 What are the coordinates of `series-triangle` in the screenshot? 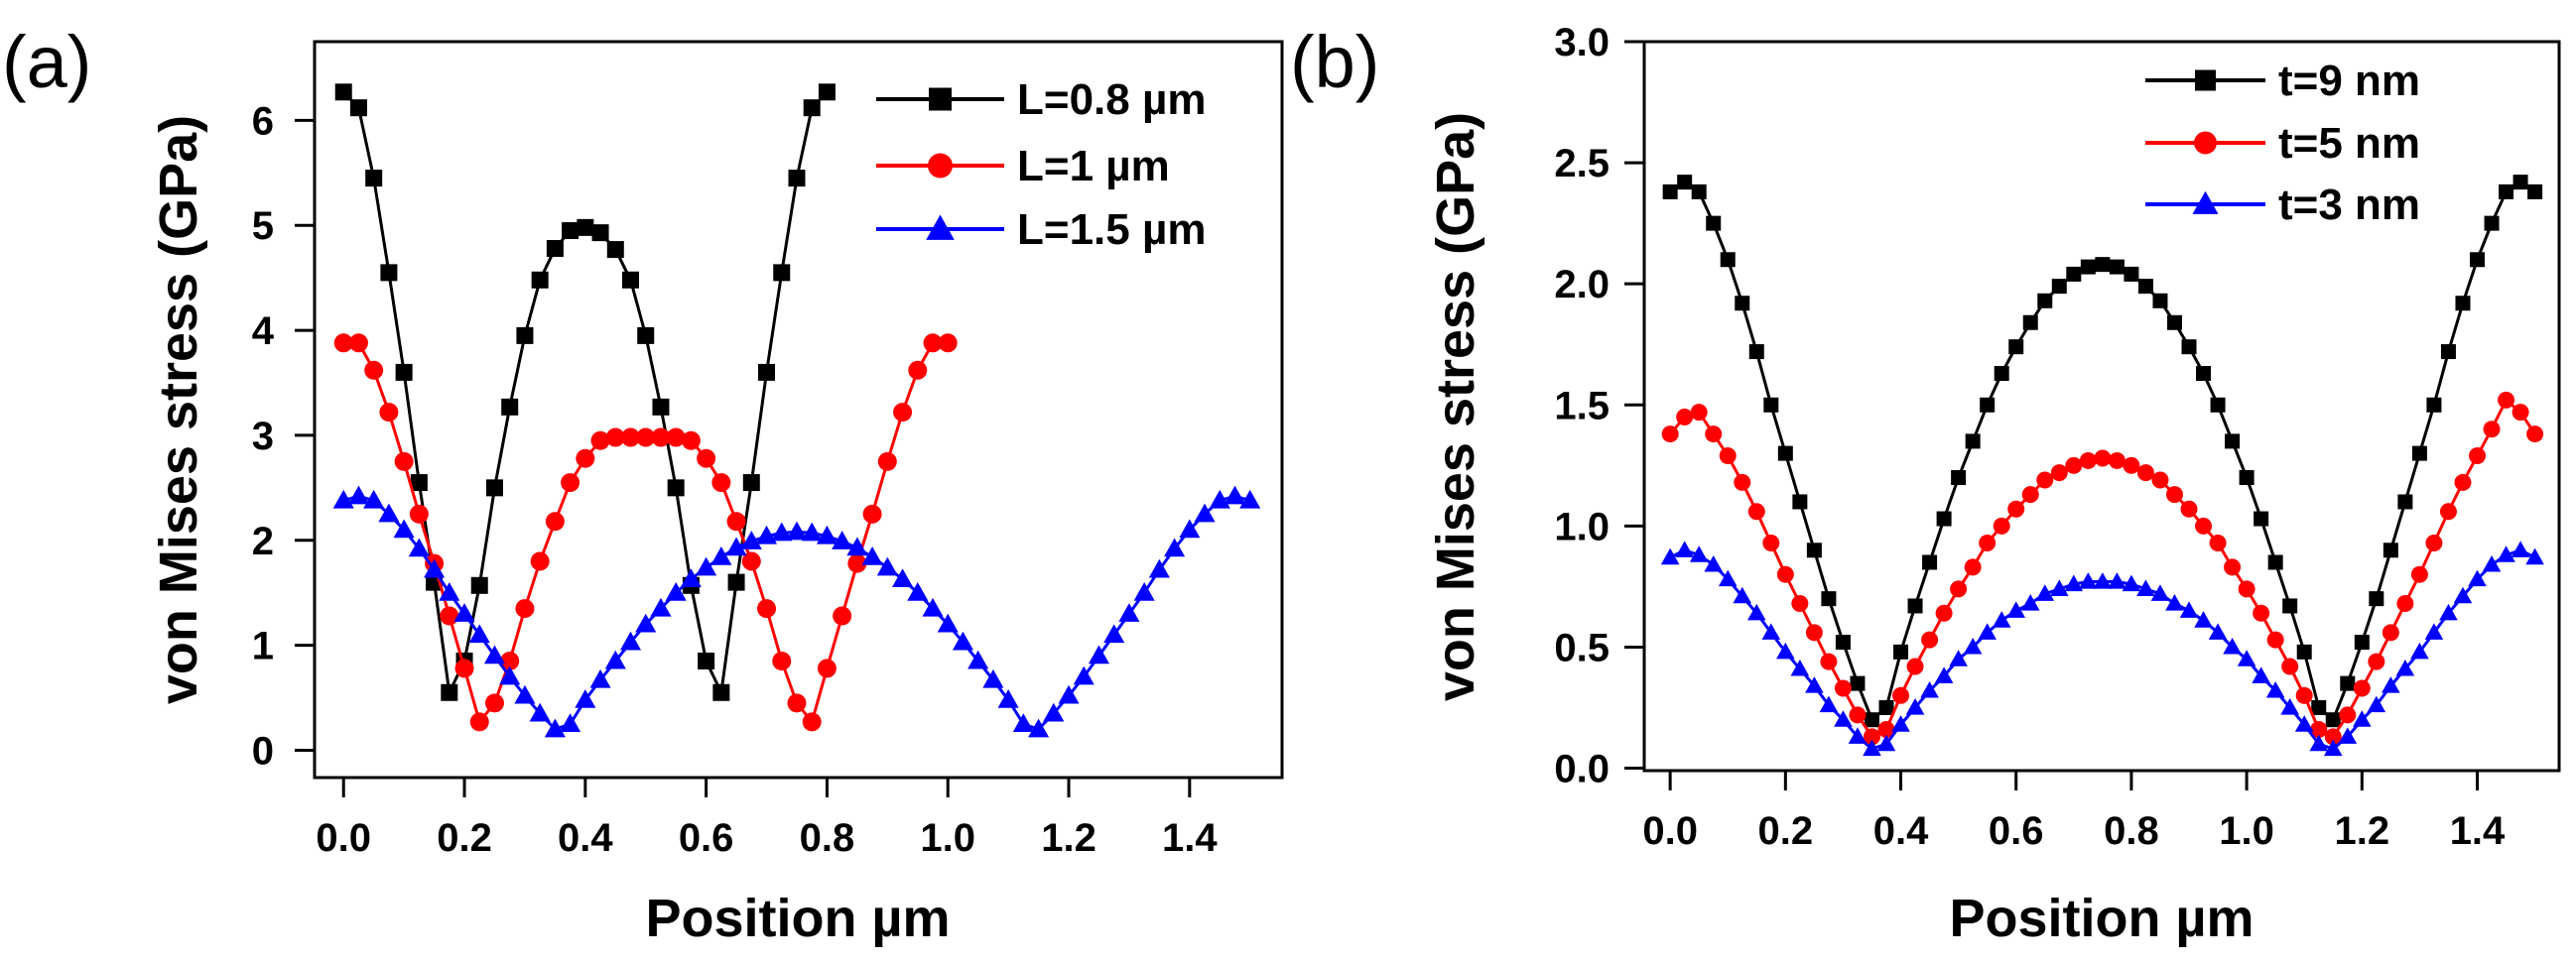 It's located at (797, 611).